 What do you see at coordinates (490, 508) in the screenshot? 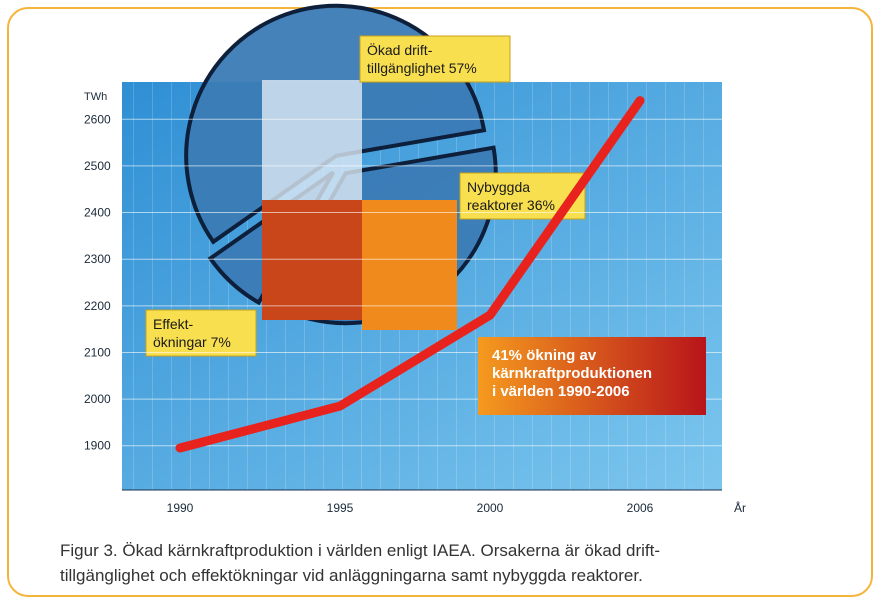
I see `x-tick-label: 2000` at bounding box center [490, 508].